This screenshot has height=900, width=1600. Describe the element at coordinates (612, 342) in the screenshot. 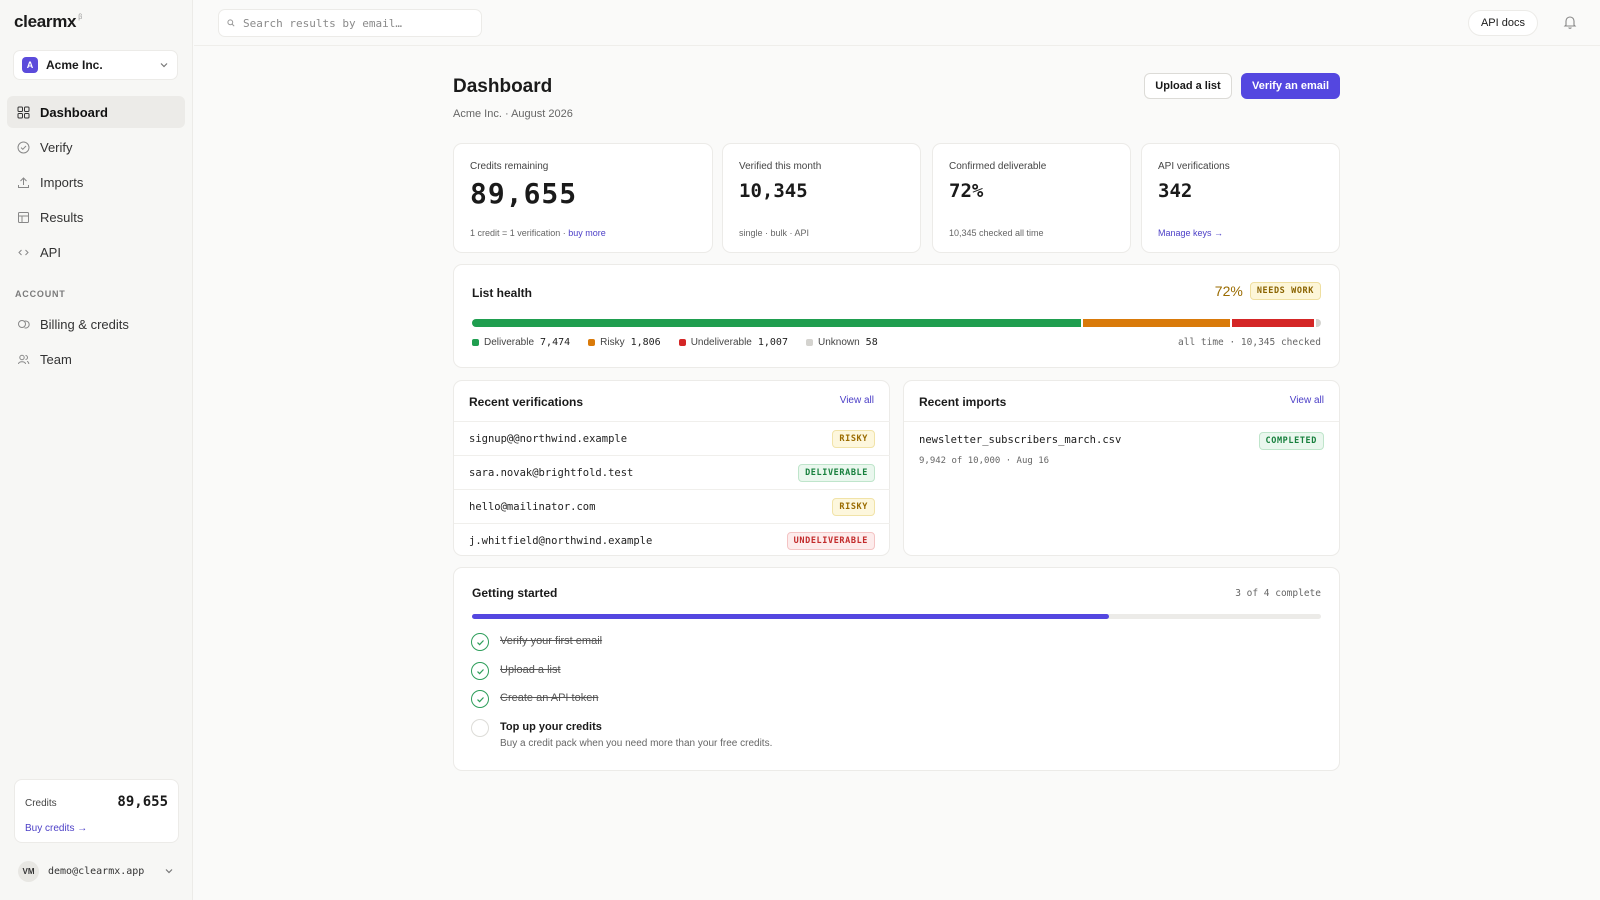

I see `legend-label: Risky` at that location.